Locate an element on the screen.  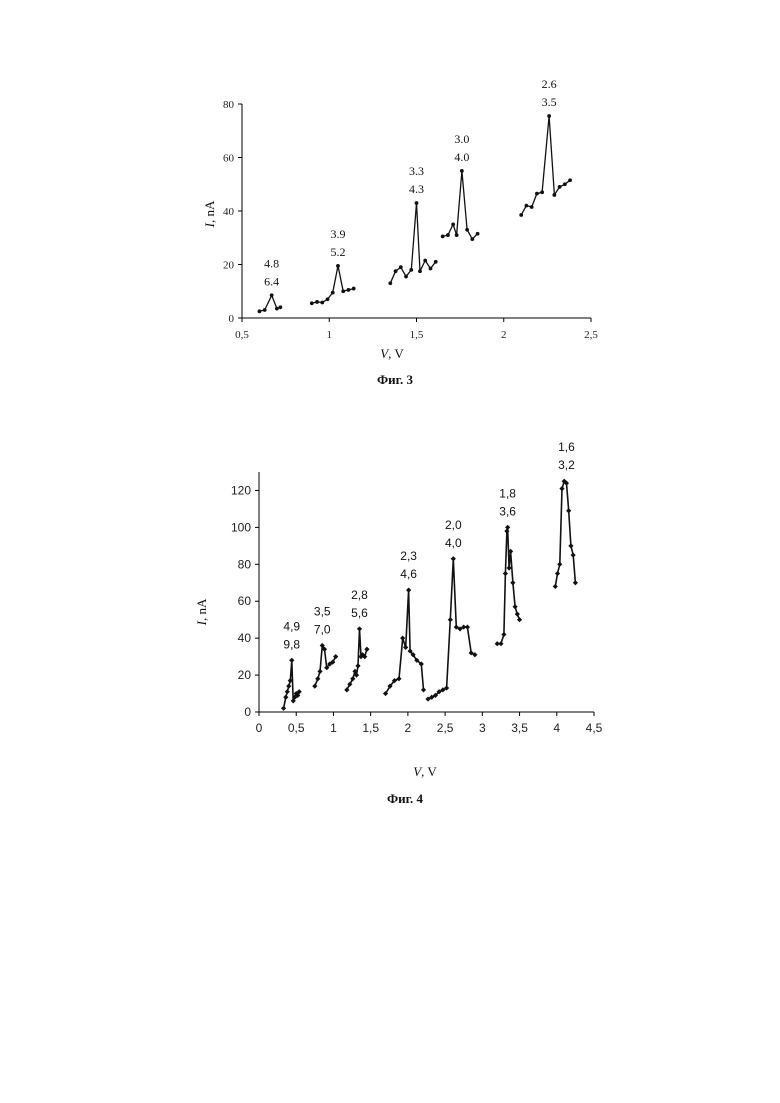
fig4-x-tick-label: 2,5 is located at coordinates (445, 728).